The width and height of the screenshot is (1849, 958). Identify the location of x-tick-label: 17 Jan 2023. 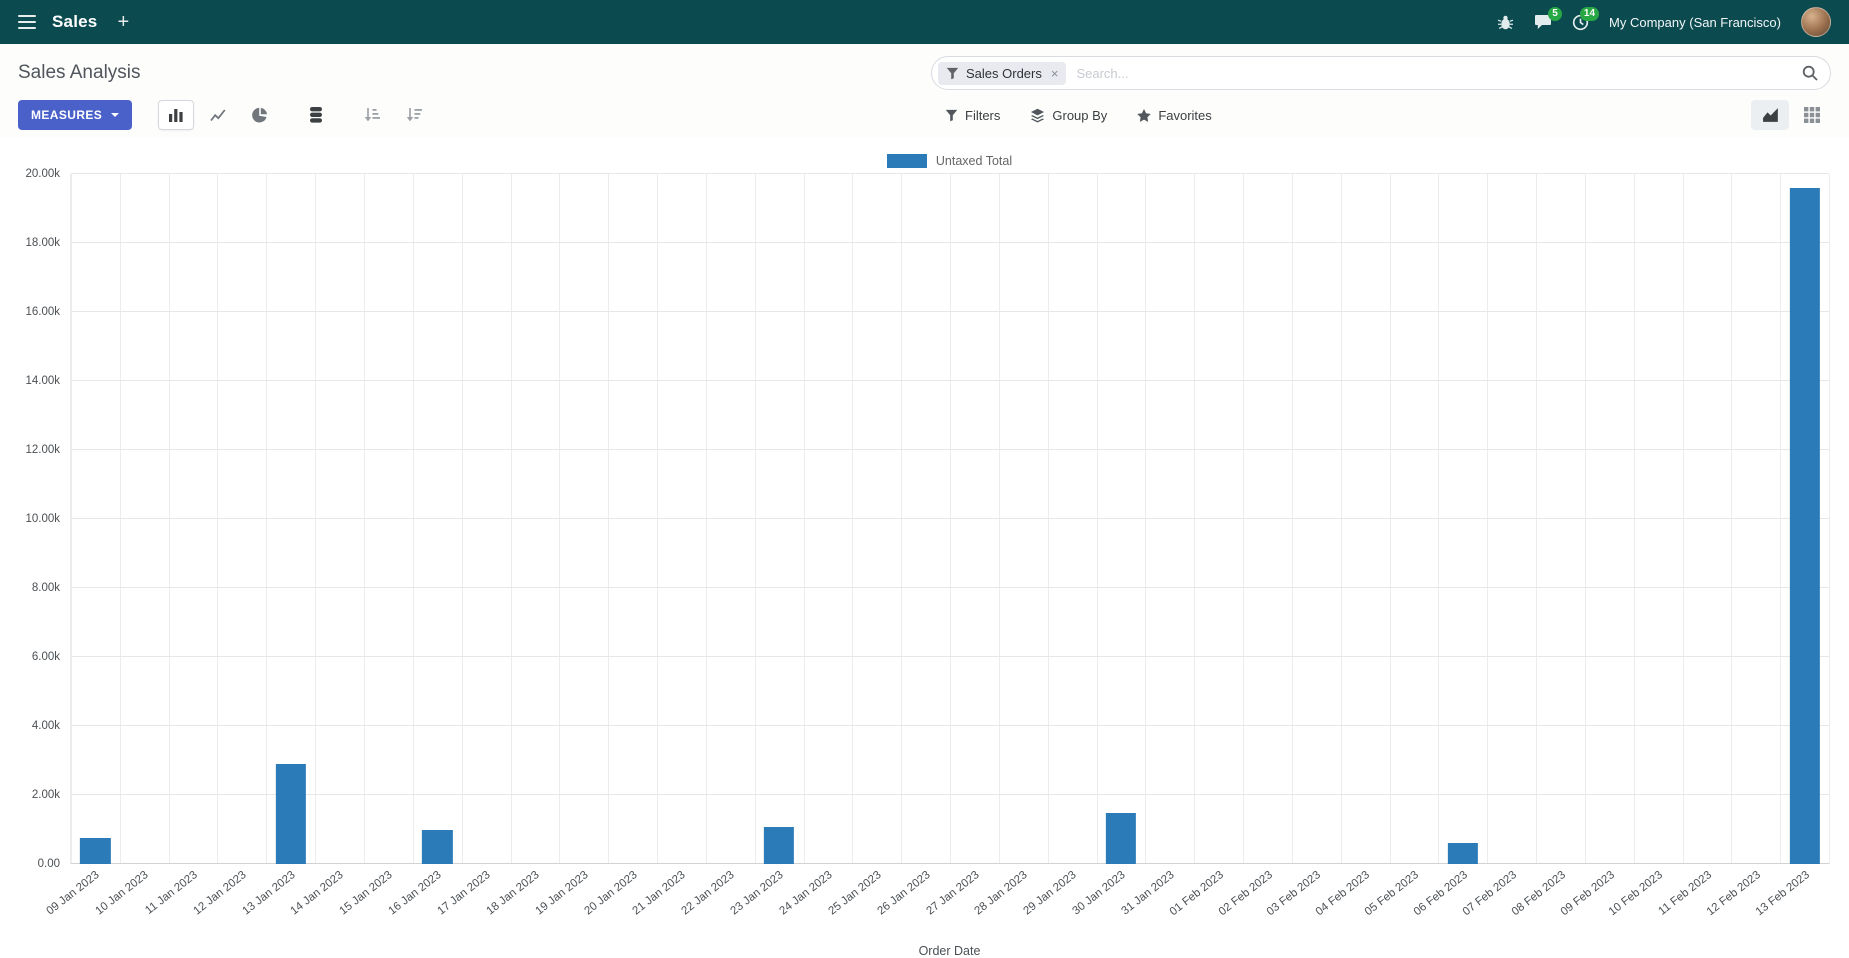
(464, 893).